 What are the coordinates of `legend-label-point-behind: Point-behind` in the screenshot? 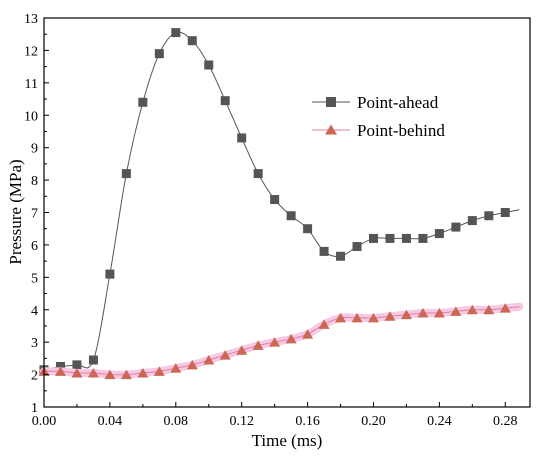 It's located at (401, 130).